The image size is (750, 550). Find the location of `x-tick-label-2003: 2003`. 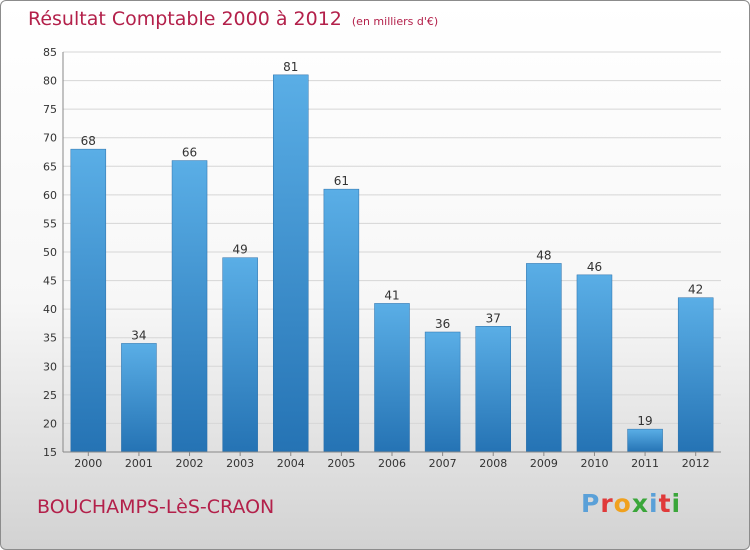

x-tick-label-2003: 2003 is located at coordinates (240, 463).